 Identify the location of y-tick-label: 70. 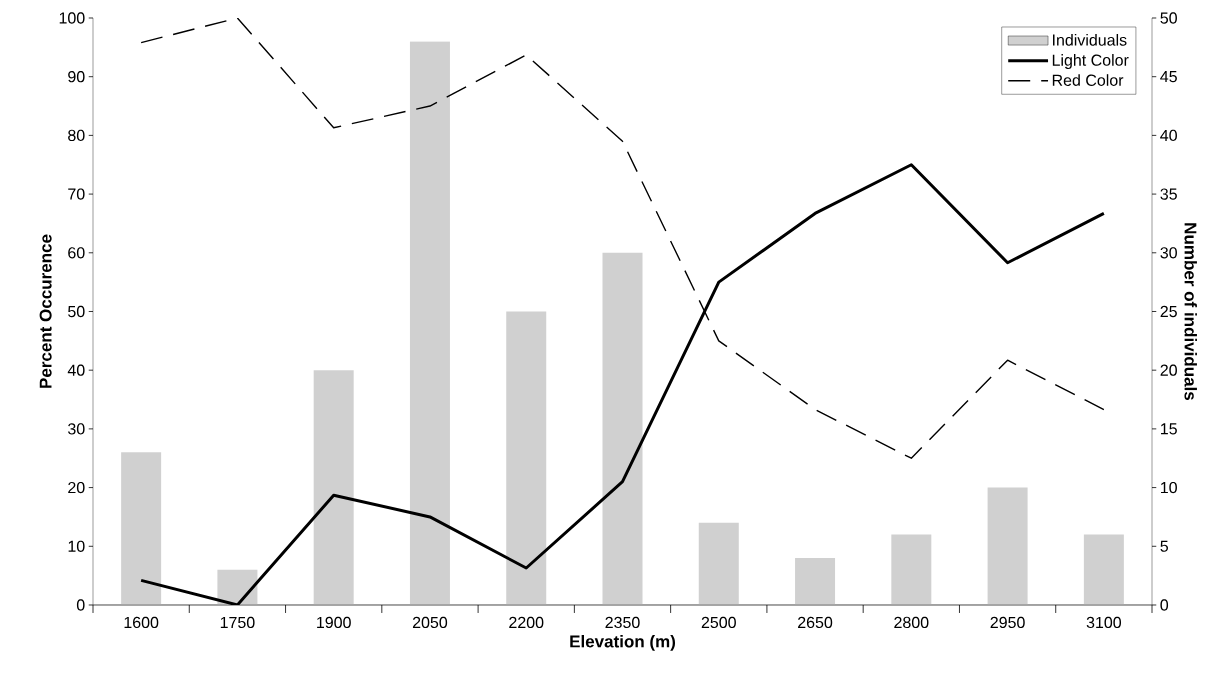
(76, 194).